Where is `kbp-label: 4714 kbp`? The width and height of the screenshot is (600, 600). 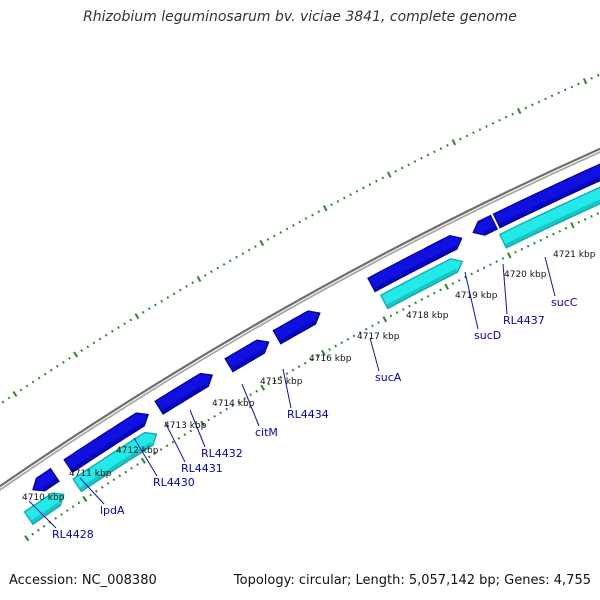 kbp-label: 4714 kbp is located at coordinates (233, 404).